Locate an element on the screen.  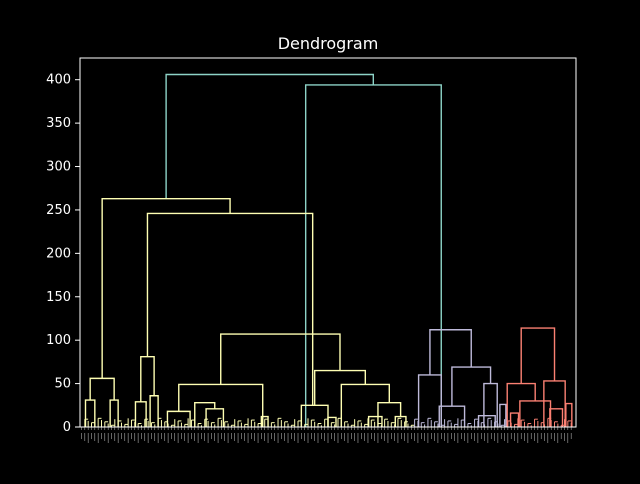
y-axis: 0 50 100 150 200 250 300 350 400 is located at coordinates (63, 254).